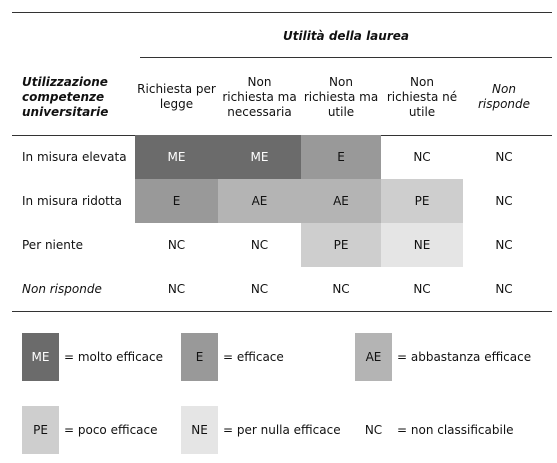 This screenshot has height=463, width=557. Describe the element at coordinates (40, 430) in the screenshot. I see `legend-swatch: PE` at that location.